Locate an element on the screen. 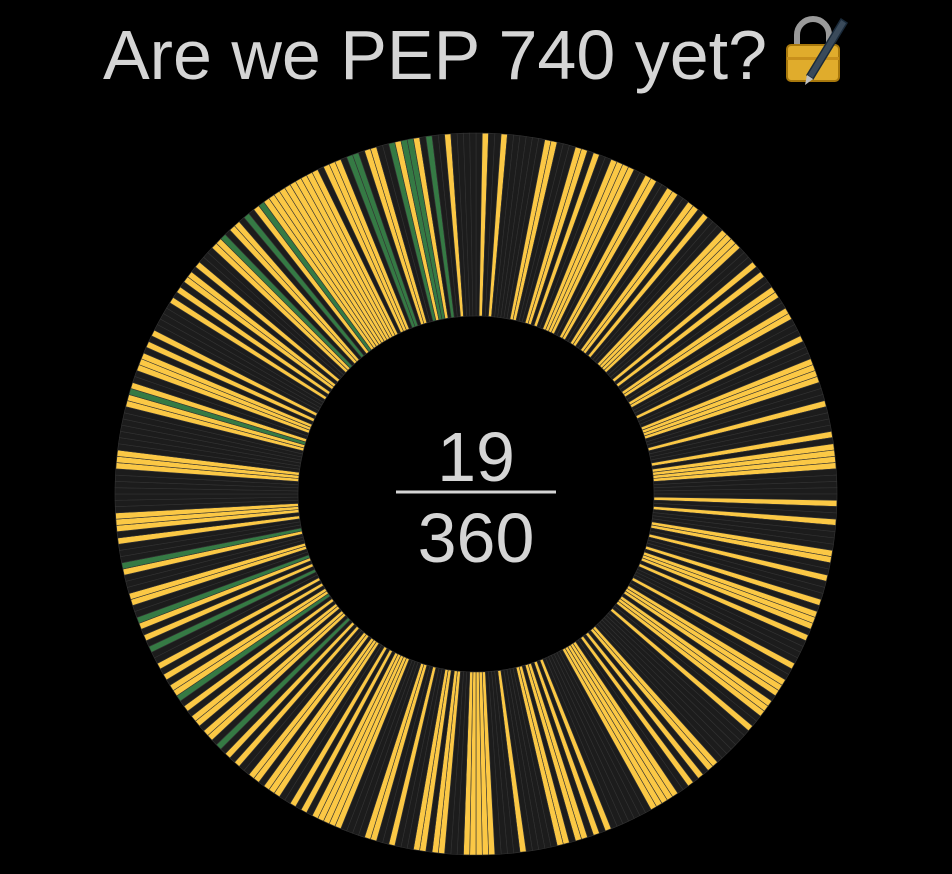 This screenshot has height=874, width=952. page-title: Are we PEP 740 yet? is located at coordinates (476, 55).